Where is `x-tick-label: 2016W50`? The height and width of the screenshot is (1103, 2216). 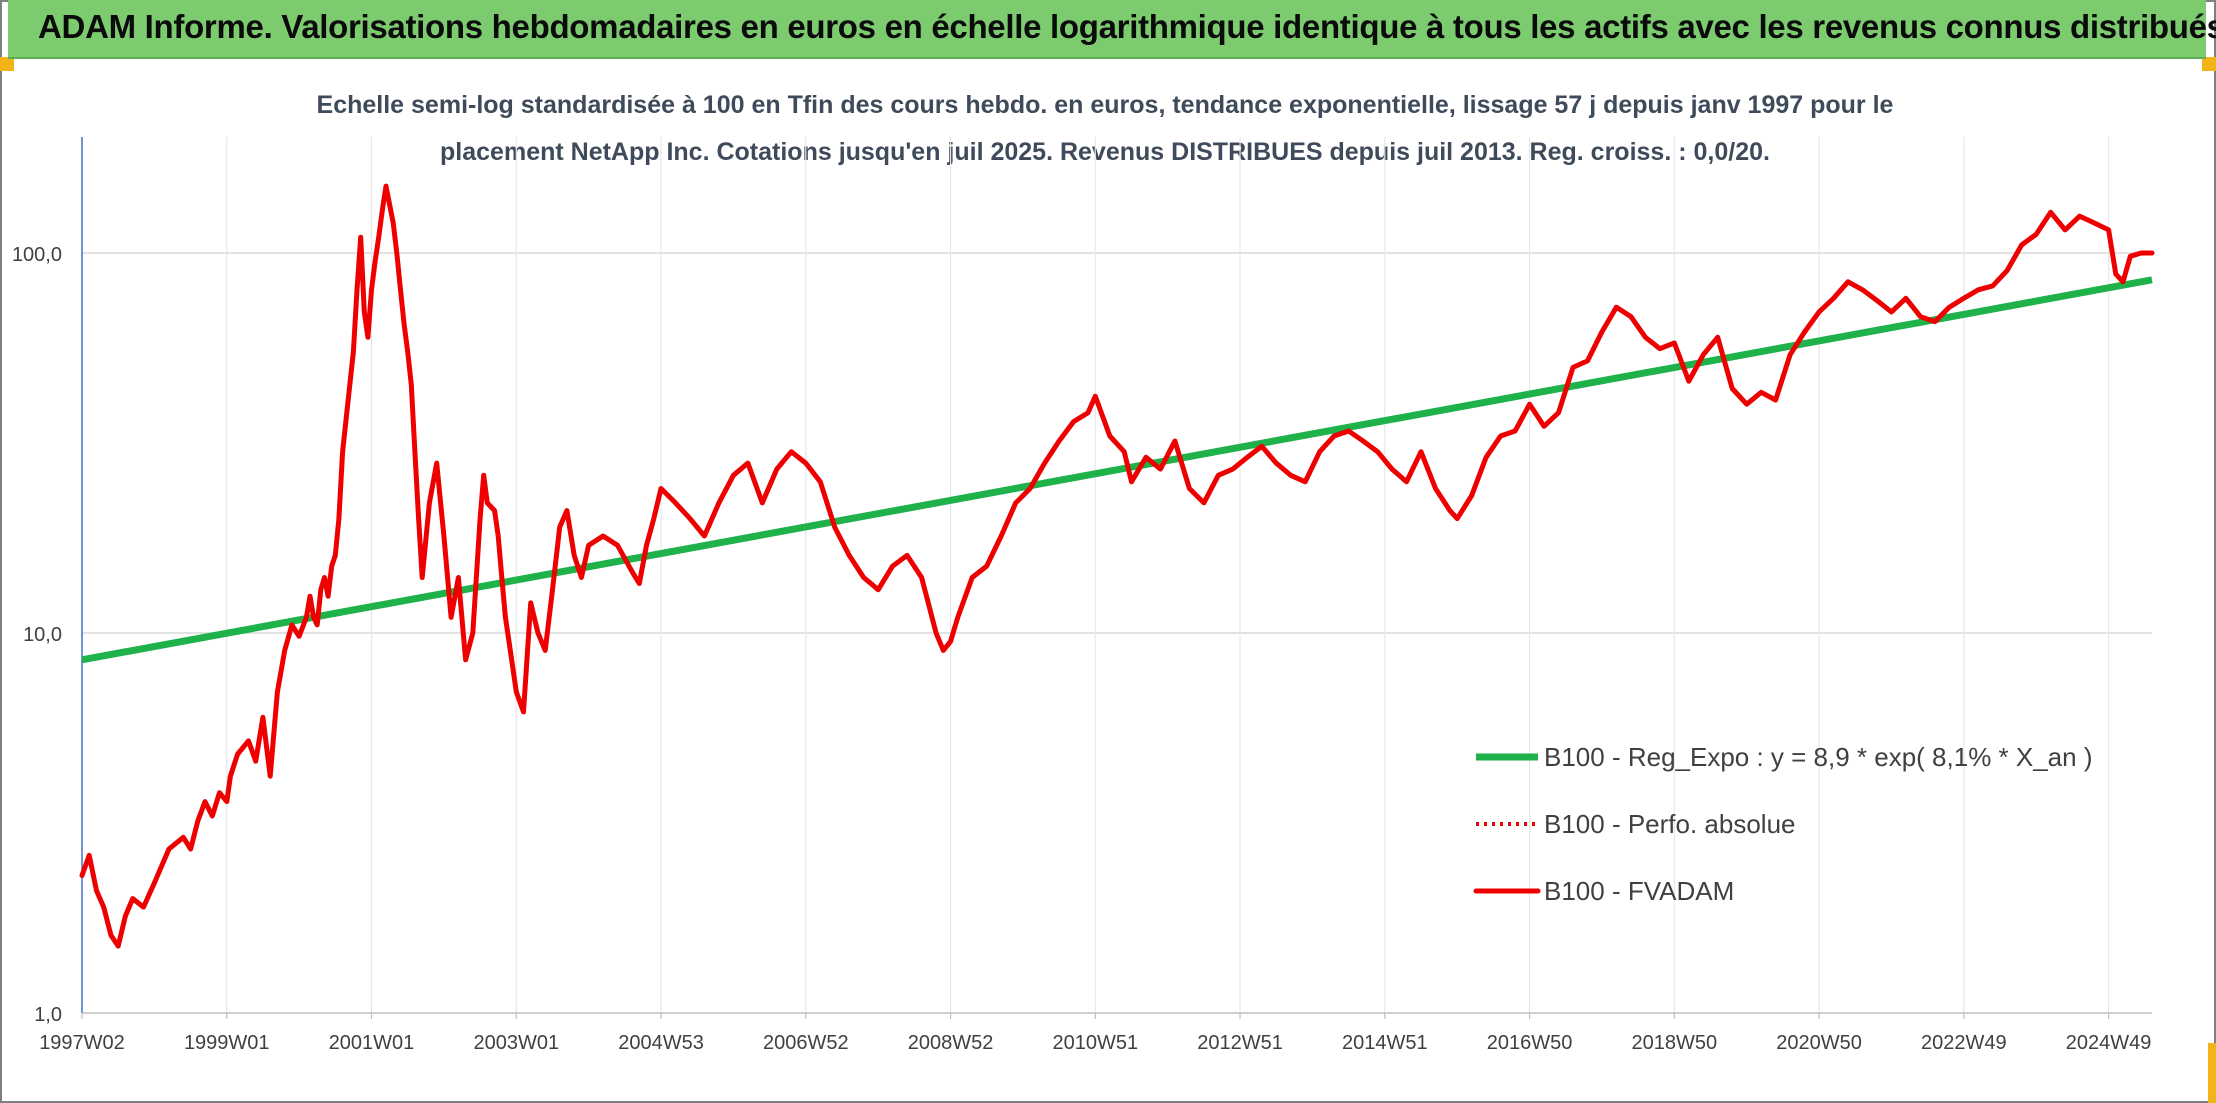 x-tick-label: 2016W50 is located at coordinates (1530, 1043).